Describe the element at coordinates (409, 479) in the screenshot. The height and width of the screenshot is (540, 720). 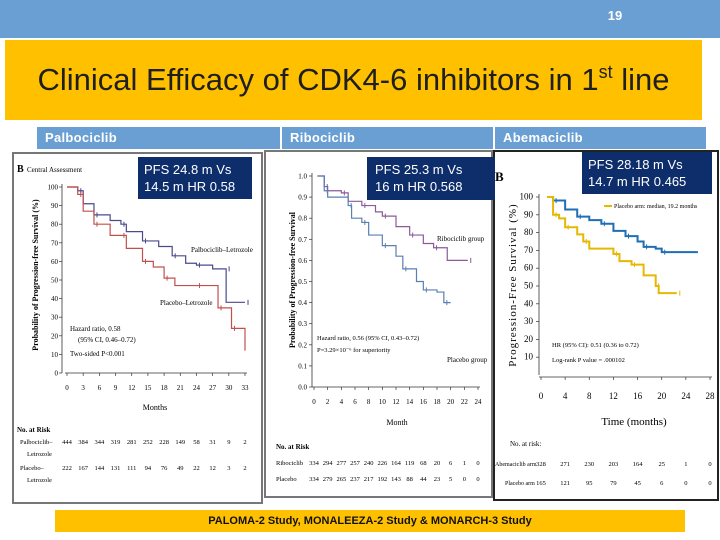
I see `at-risk-value: 88` at that location.